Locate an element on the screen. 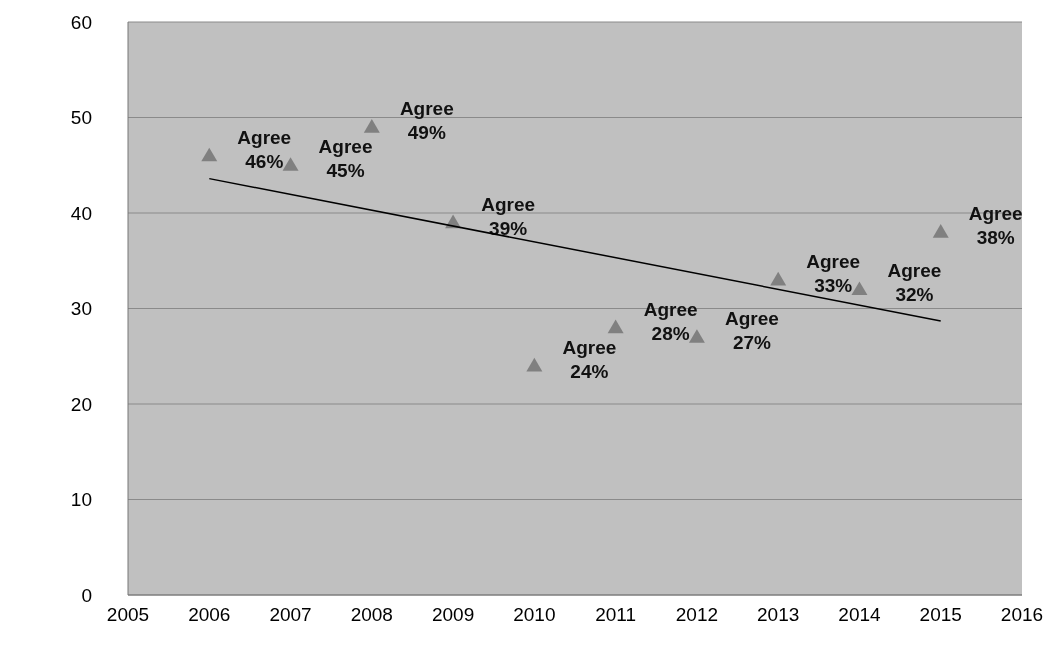  y-tick-label: 30 is located at coordinates (81, 309).